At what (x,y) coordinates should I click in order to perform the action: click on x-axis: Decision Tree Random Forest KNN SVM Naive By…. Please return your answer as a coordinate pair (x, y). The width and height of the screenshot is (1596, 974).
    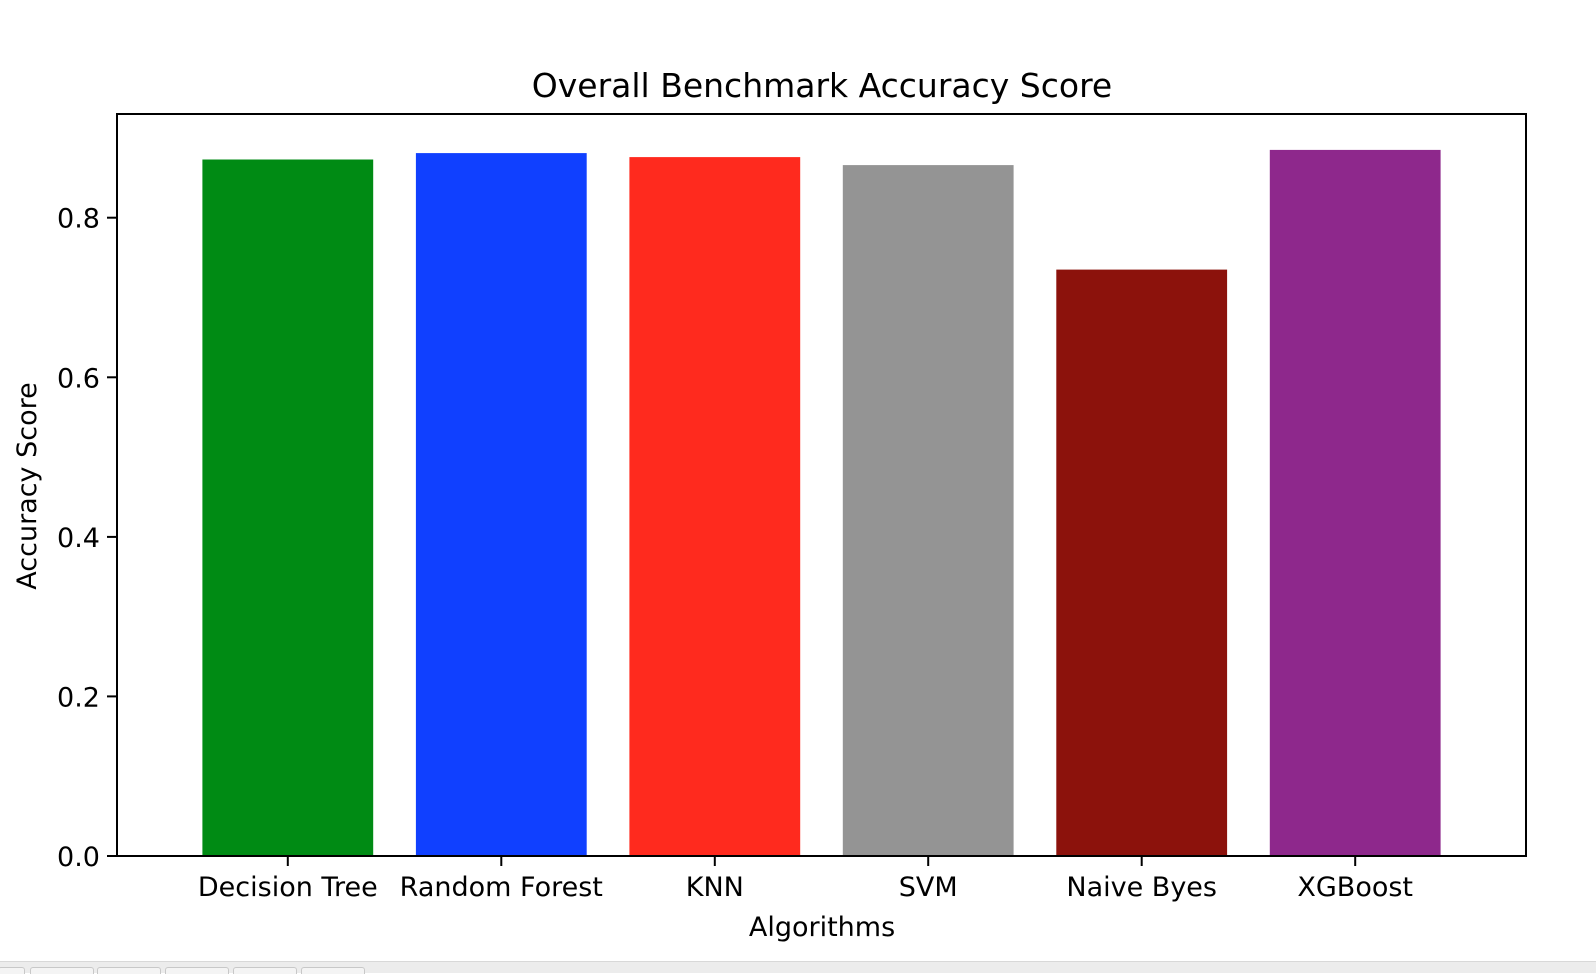
    Looking at the image, I should click on (805, 879).